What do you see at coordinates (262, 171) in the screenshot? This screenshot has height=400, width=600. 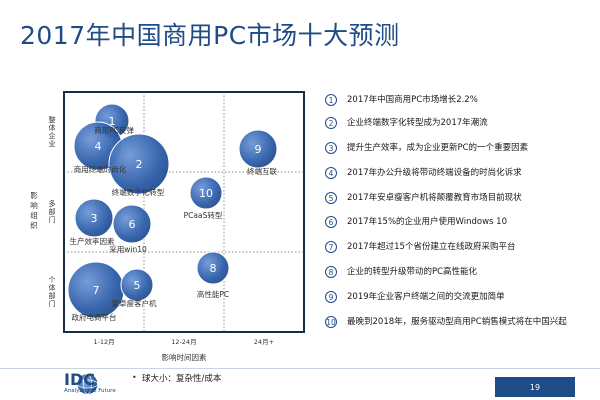 I see `bubble-label: 终端互联` at bounding box center [262, 171].